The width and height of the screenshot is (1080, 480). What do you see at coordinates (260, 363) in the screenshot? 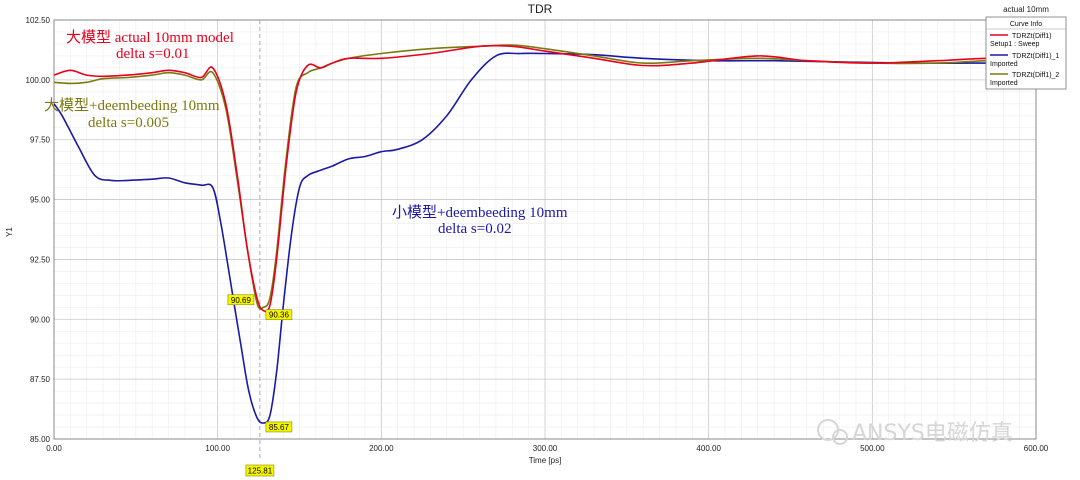
I see `marker-layer: 90.69 90.36 85.67` at bounding box center [260, 363].